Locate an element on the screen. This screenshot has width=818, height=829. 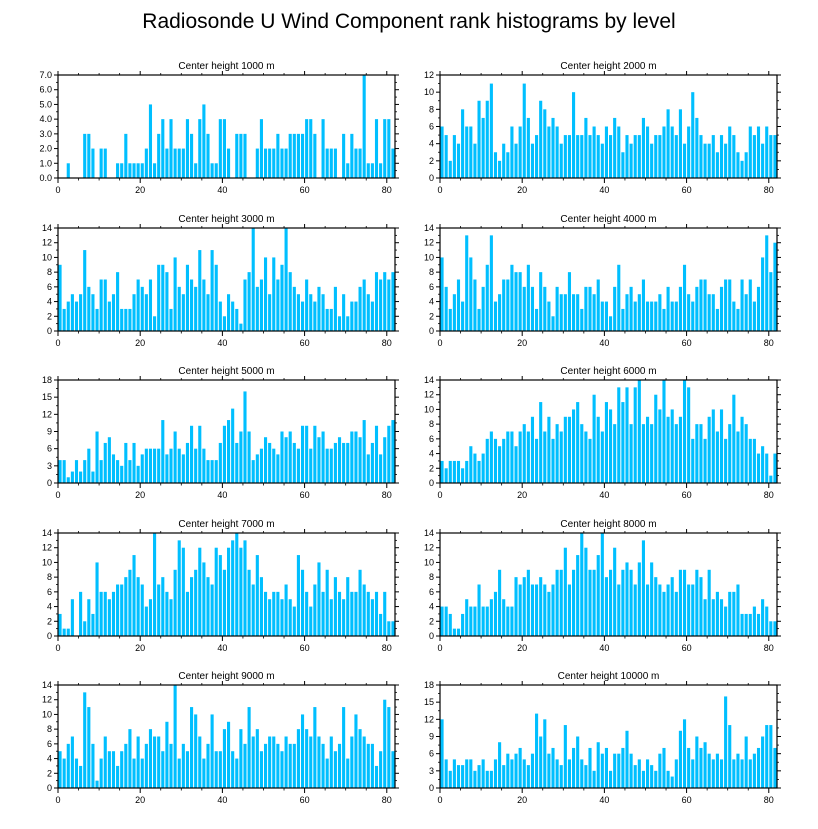
y-tick-label: 4 is located at coordinates (431, 302).